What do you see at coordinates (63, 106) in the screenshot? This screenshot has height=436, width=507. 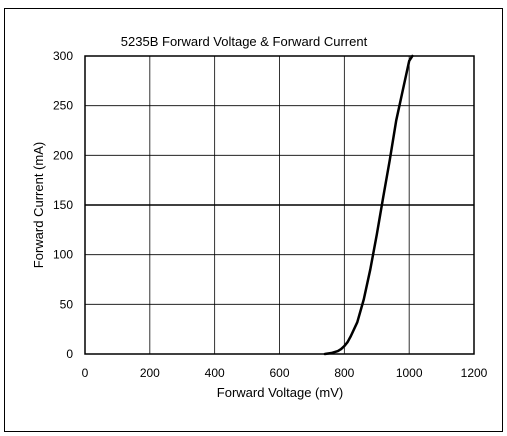 I see `y-tick-label: 250` at bounding box center [63, 106].